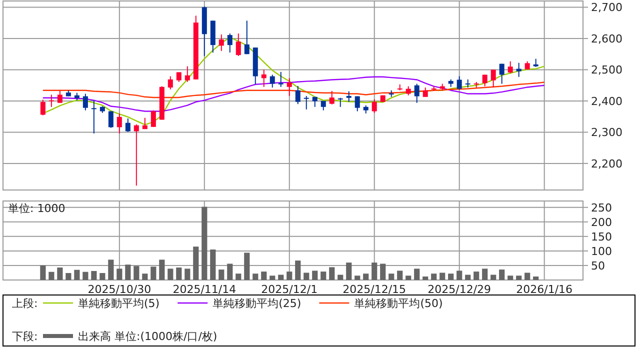  I want to click on legend-label: 単純移動平均(25), so click(257, 303).